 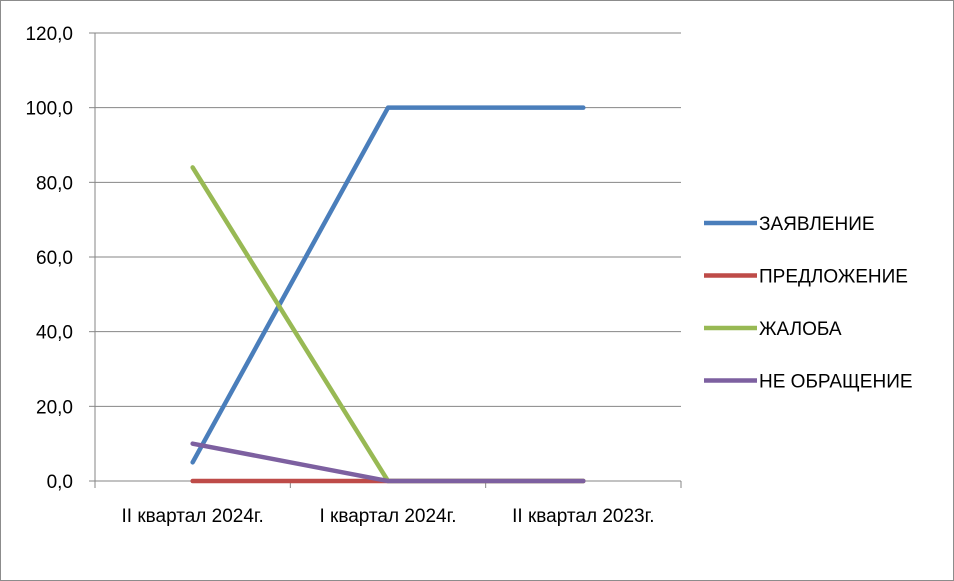 I want to click on legend-label: ЗАЯВЛЕНИЕ, so click(x=817, y=224).